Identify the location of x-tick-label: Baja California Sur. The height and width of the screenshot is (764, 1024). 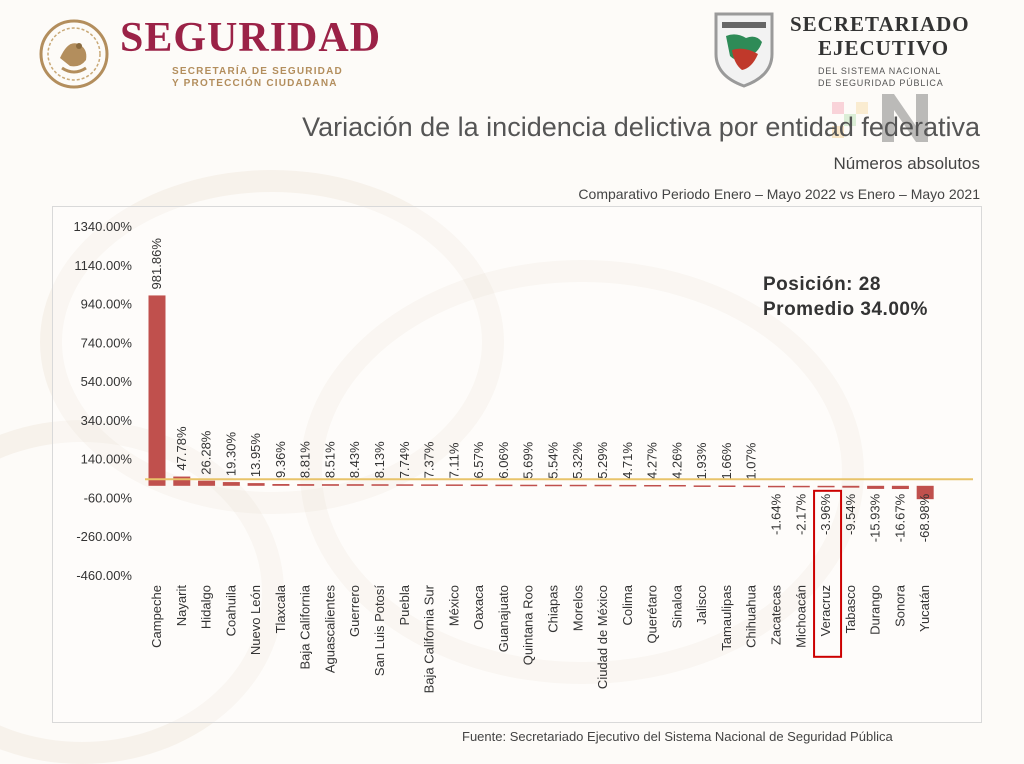
(429, 638).